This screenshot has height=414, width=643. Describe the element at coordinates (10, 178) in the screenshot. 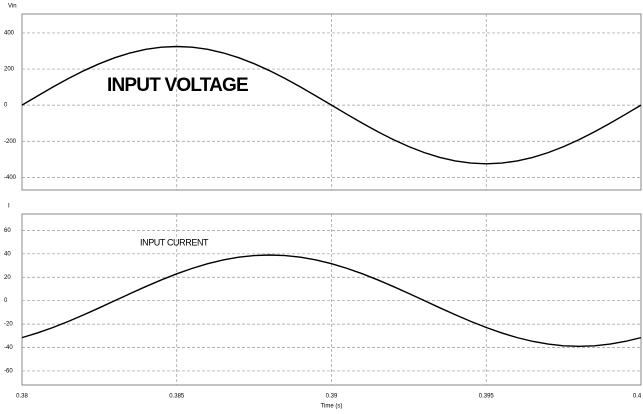

I see `y-tick-label: -400` at that location.